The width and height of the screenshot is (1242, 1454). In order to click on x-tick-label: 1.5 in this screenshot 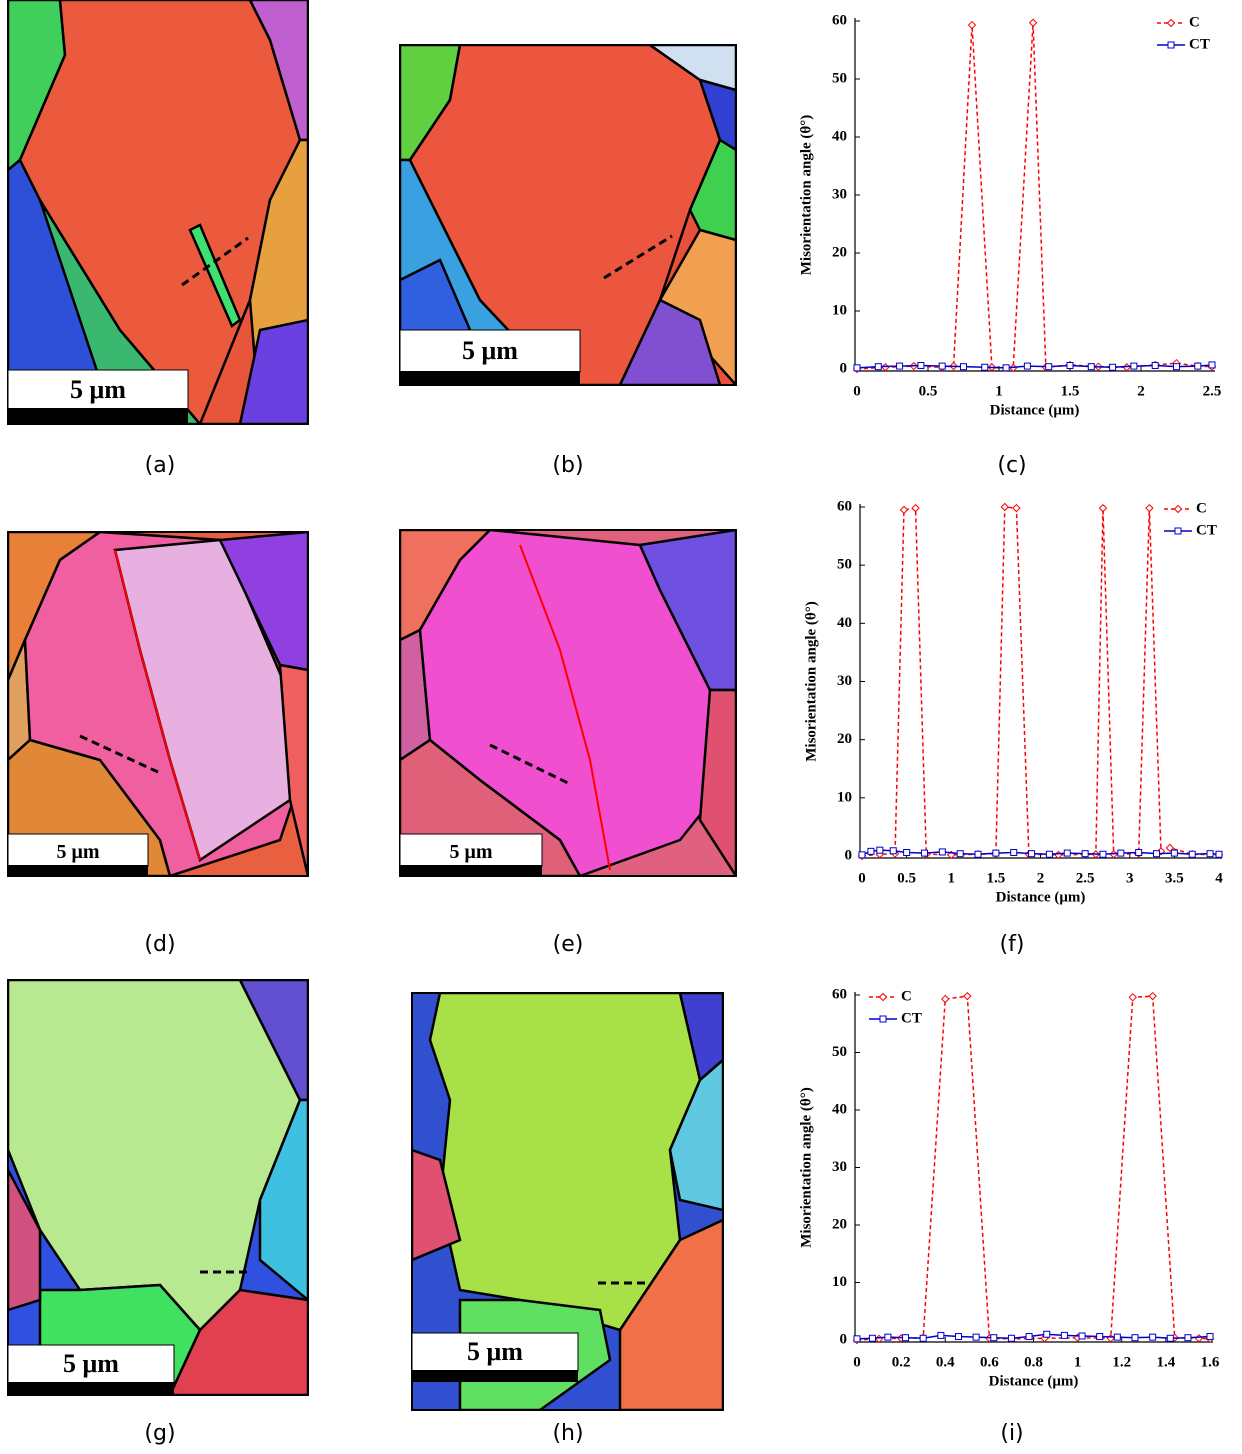, I will do `click(1070, 391)`.